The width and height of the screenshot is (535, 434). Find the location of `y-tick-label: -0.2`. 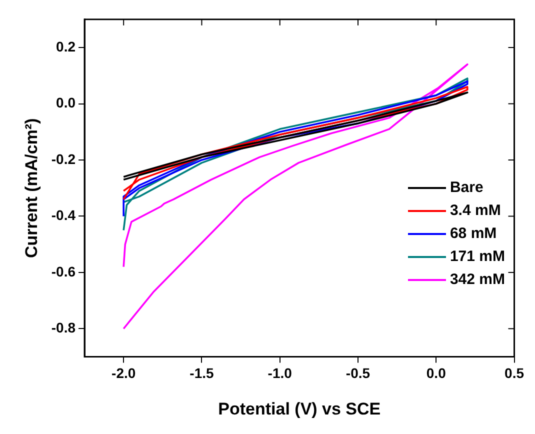

y-tick-label: -0.2 is located at coordinates (63, 158).